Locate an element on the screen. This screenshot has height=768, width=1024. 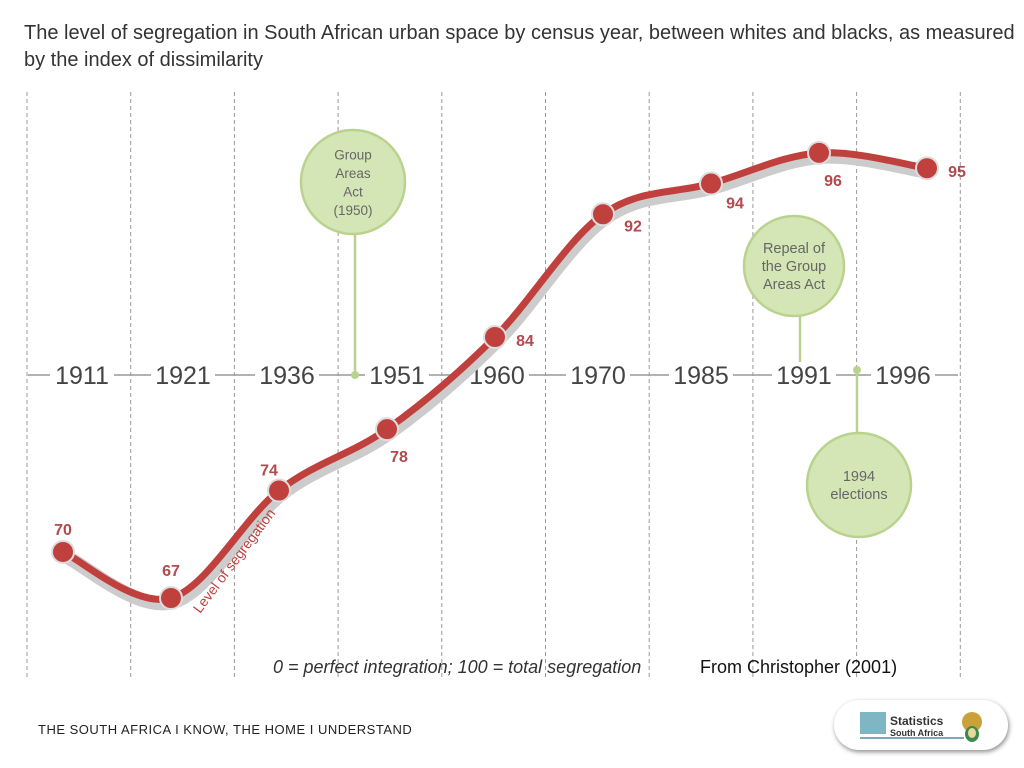
annotation-text: Group is located at coordinates (353, 154).